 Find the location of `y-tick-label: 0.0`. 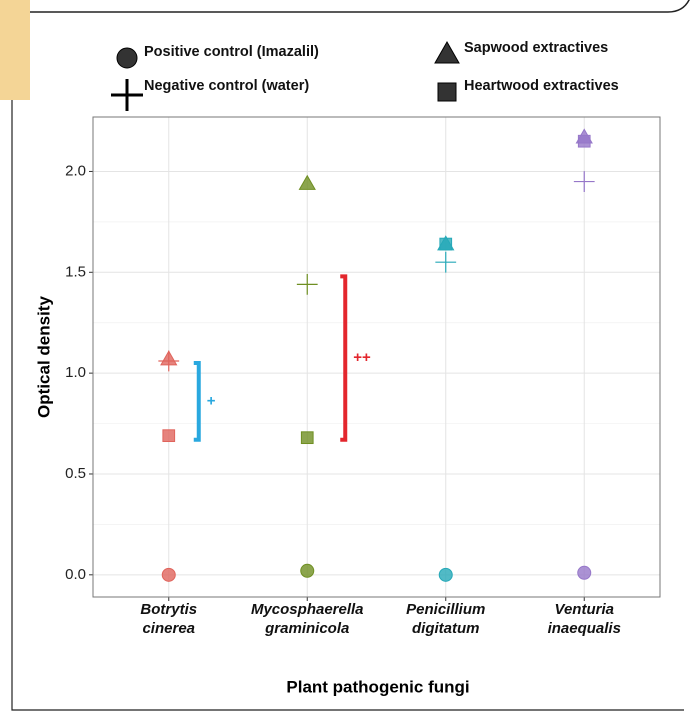

y-tick-label: 0.0 is located at coordinates (75, 574).